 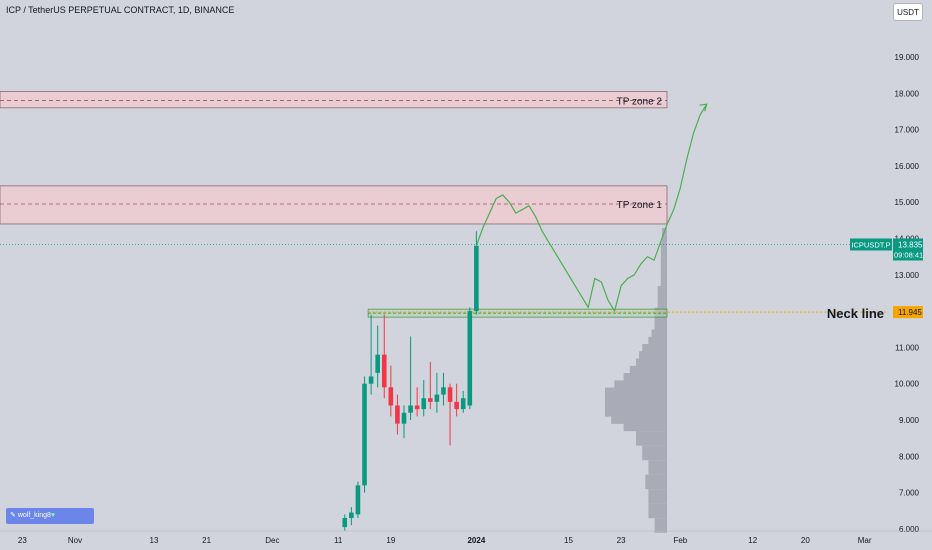 I want to click on price-tick-label: 9.000, so click(x=909, y=420).